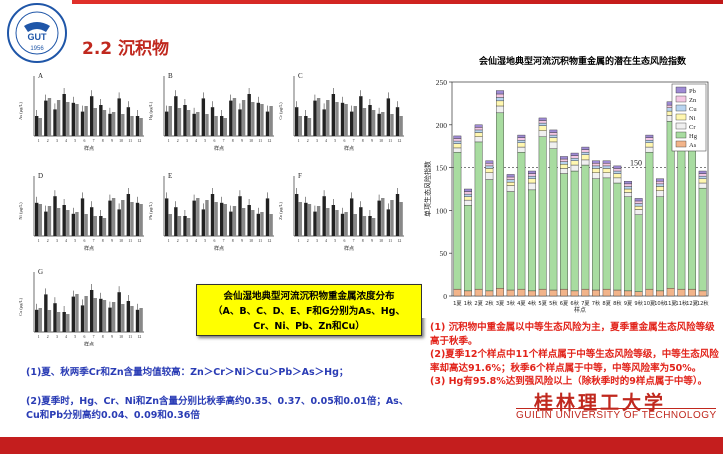 This screenshot has width=723, height=454. Describe the element at coordinates (280, 211) in the screenshot. I see `panel-ylabel: Zn (μg/L)` at that location.